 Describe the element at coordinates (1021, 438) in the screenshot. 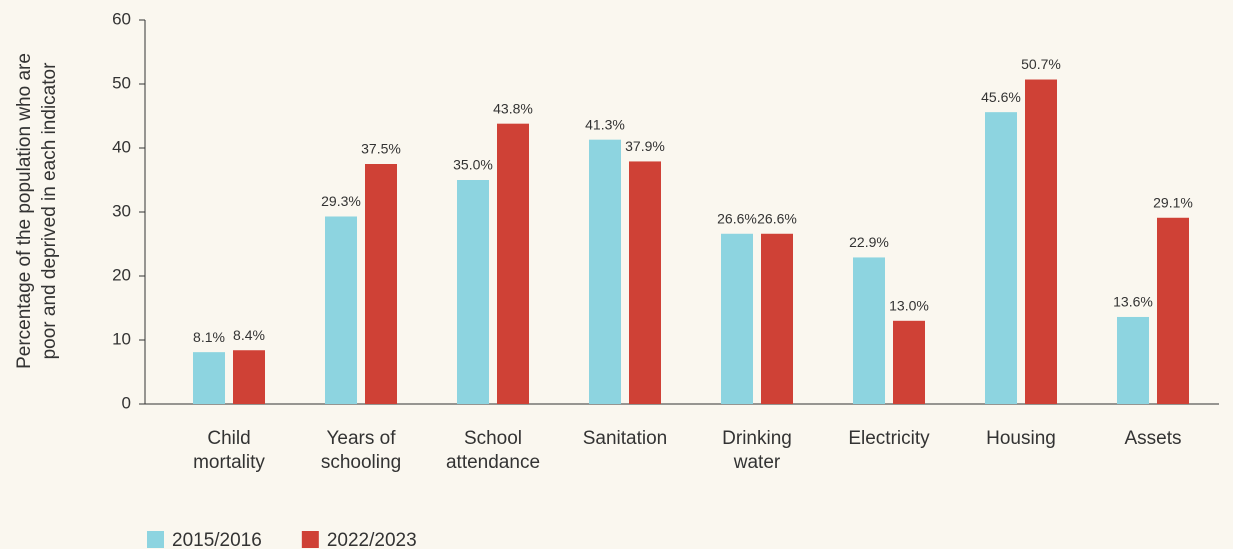

I see `x-tick-label: Housing` at that location.